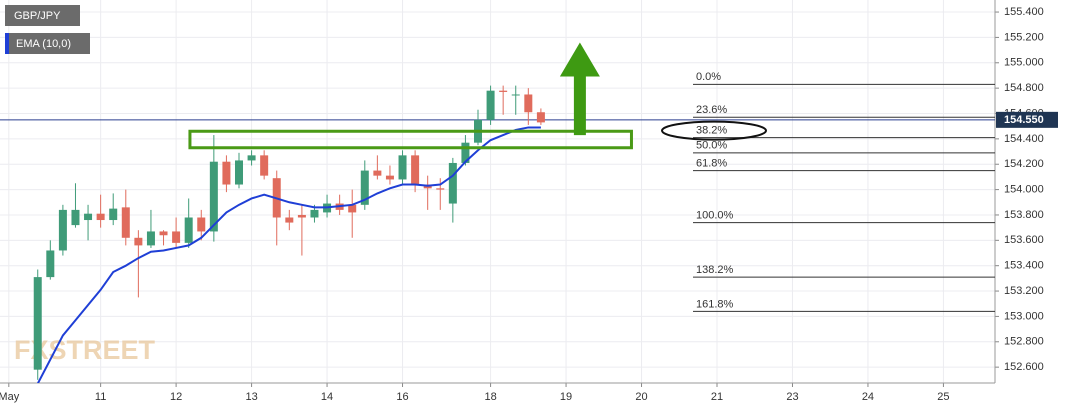 Image resolution: width=1068 pixels, height=408 pixels. Describe the element at coordinates (100, 397) in the screenshot. I see `x-tick-label: 11` at that location.